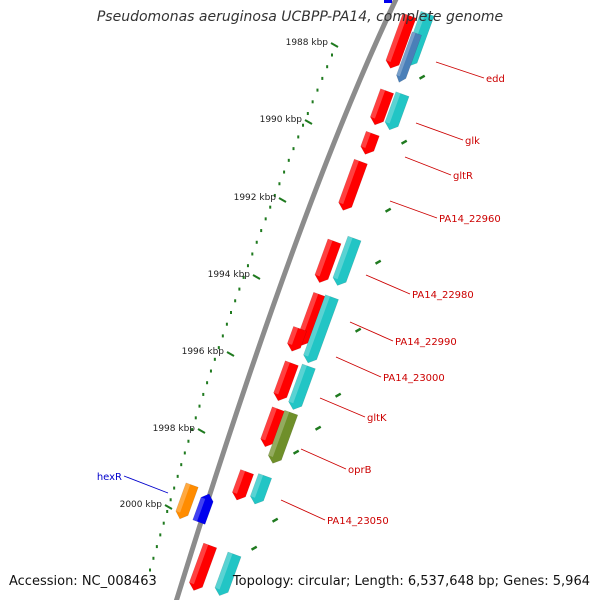  Describe the element at coordinates (203, 509) in the screenshot. I see `hexr-feature` at that location.